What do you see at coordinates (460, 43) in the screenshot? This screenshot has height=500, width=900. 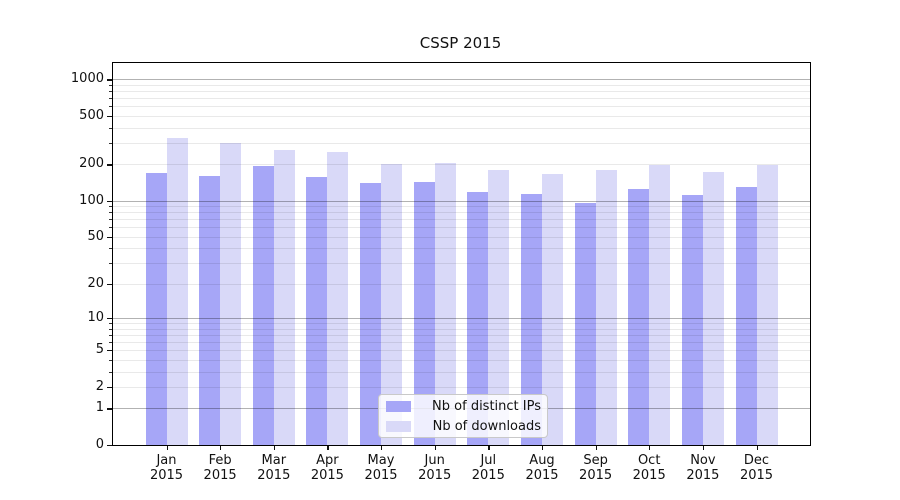 I see `chart-title: CSSP 2015` at bounding box center [460, 43].